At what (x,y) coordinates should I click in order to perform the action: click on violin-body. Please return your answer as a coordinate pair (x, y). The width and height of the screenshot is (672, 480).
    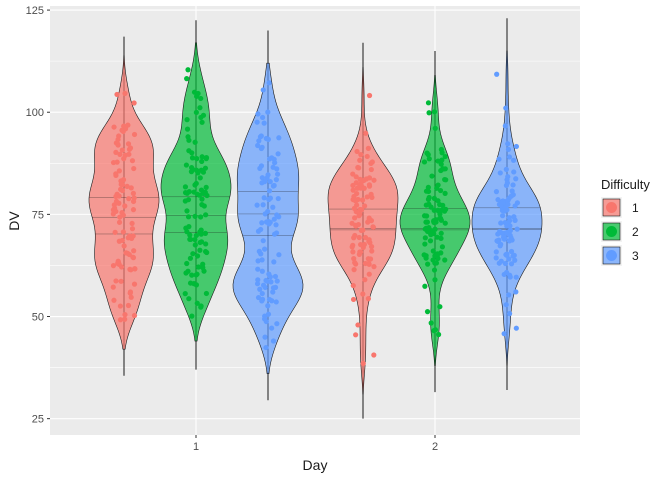
    Looking at the image, I should click on (124, 202).